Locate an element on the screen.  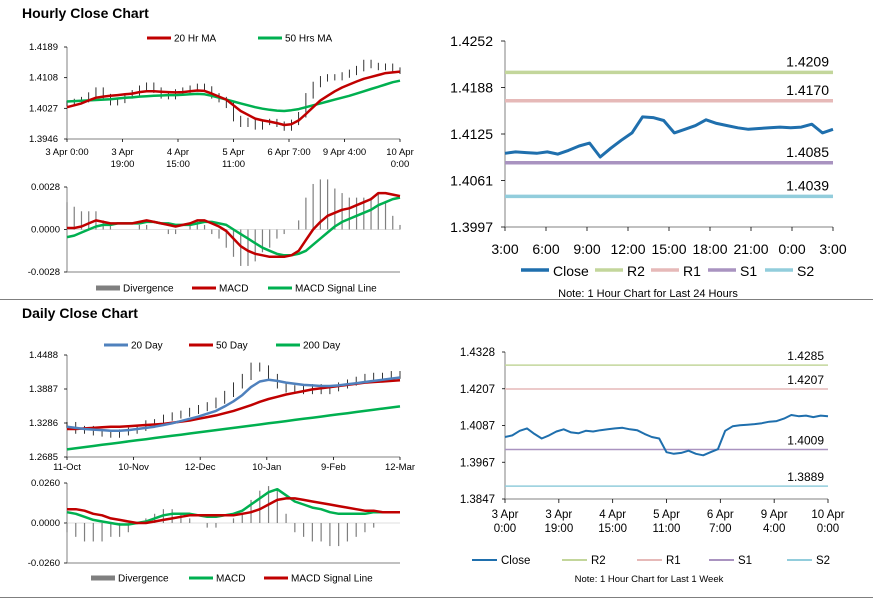
legend-label: 50 Day is located at coordinates (232, 346).